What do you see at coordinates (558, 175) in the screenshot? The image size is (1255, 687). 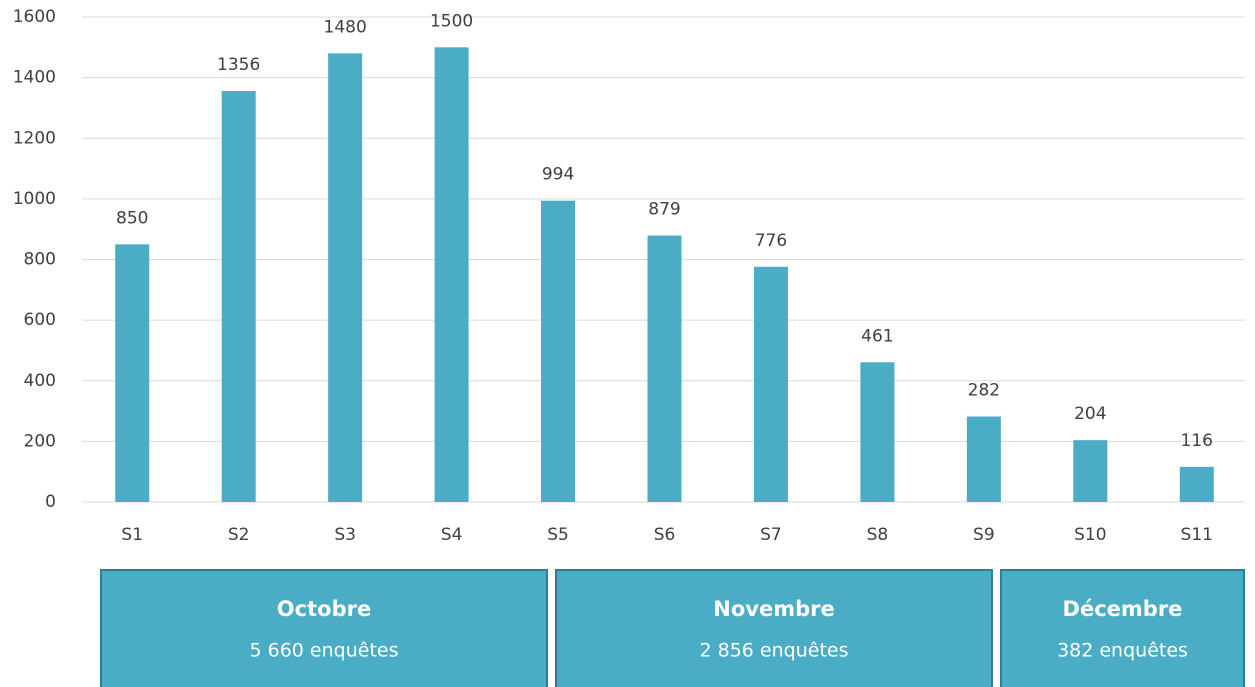 I see `data-label: 994` at bounding box center [558, 175].